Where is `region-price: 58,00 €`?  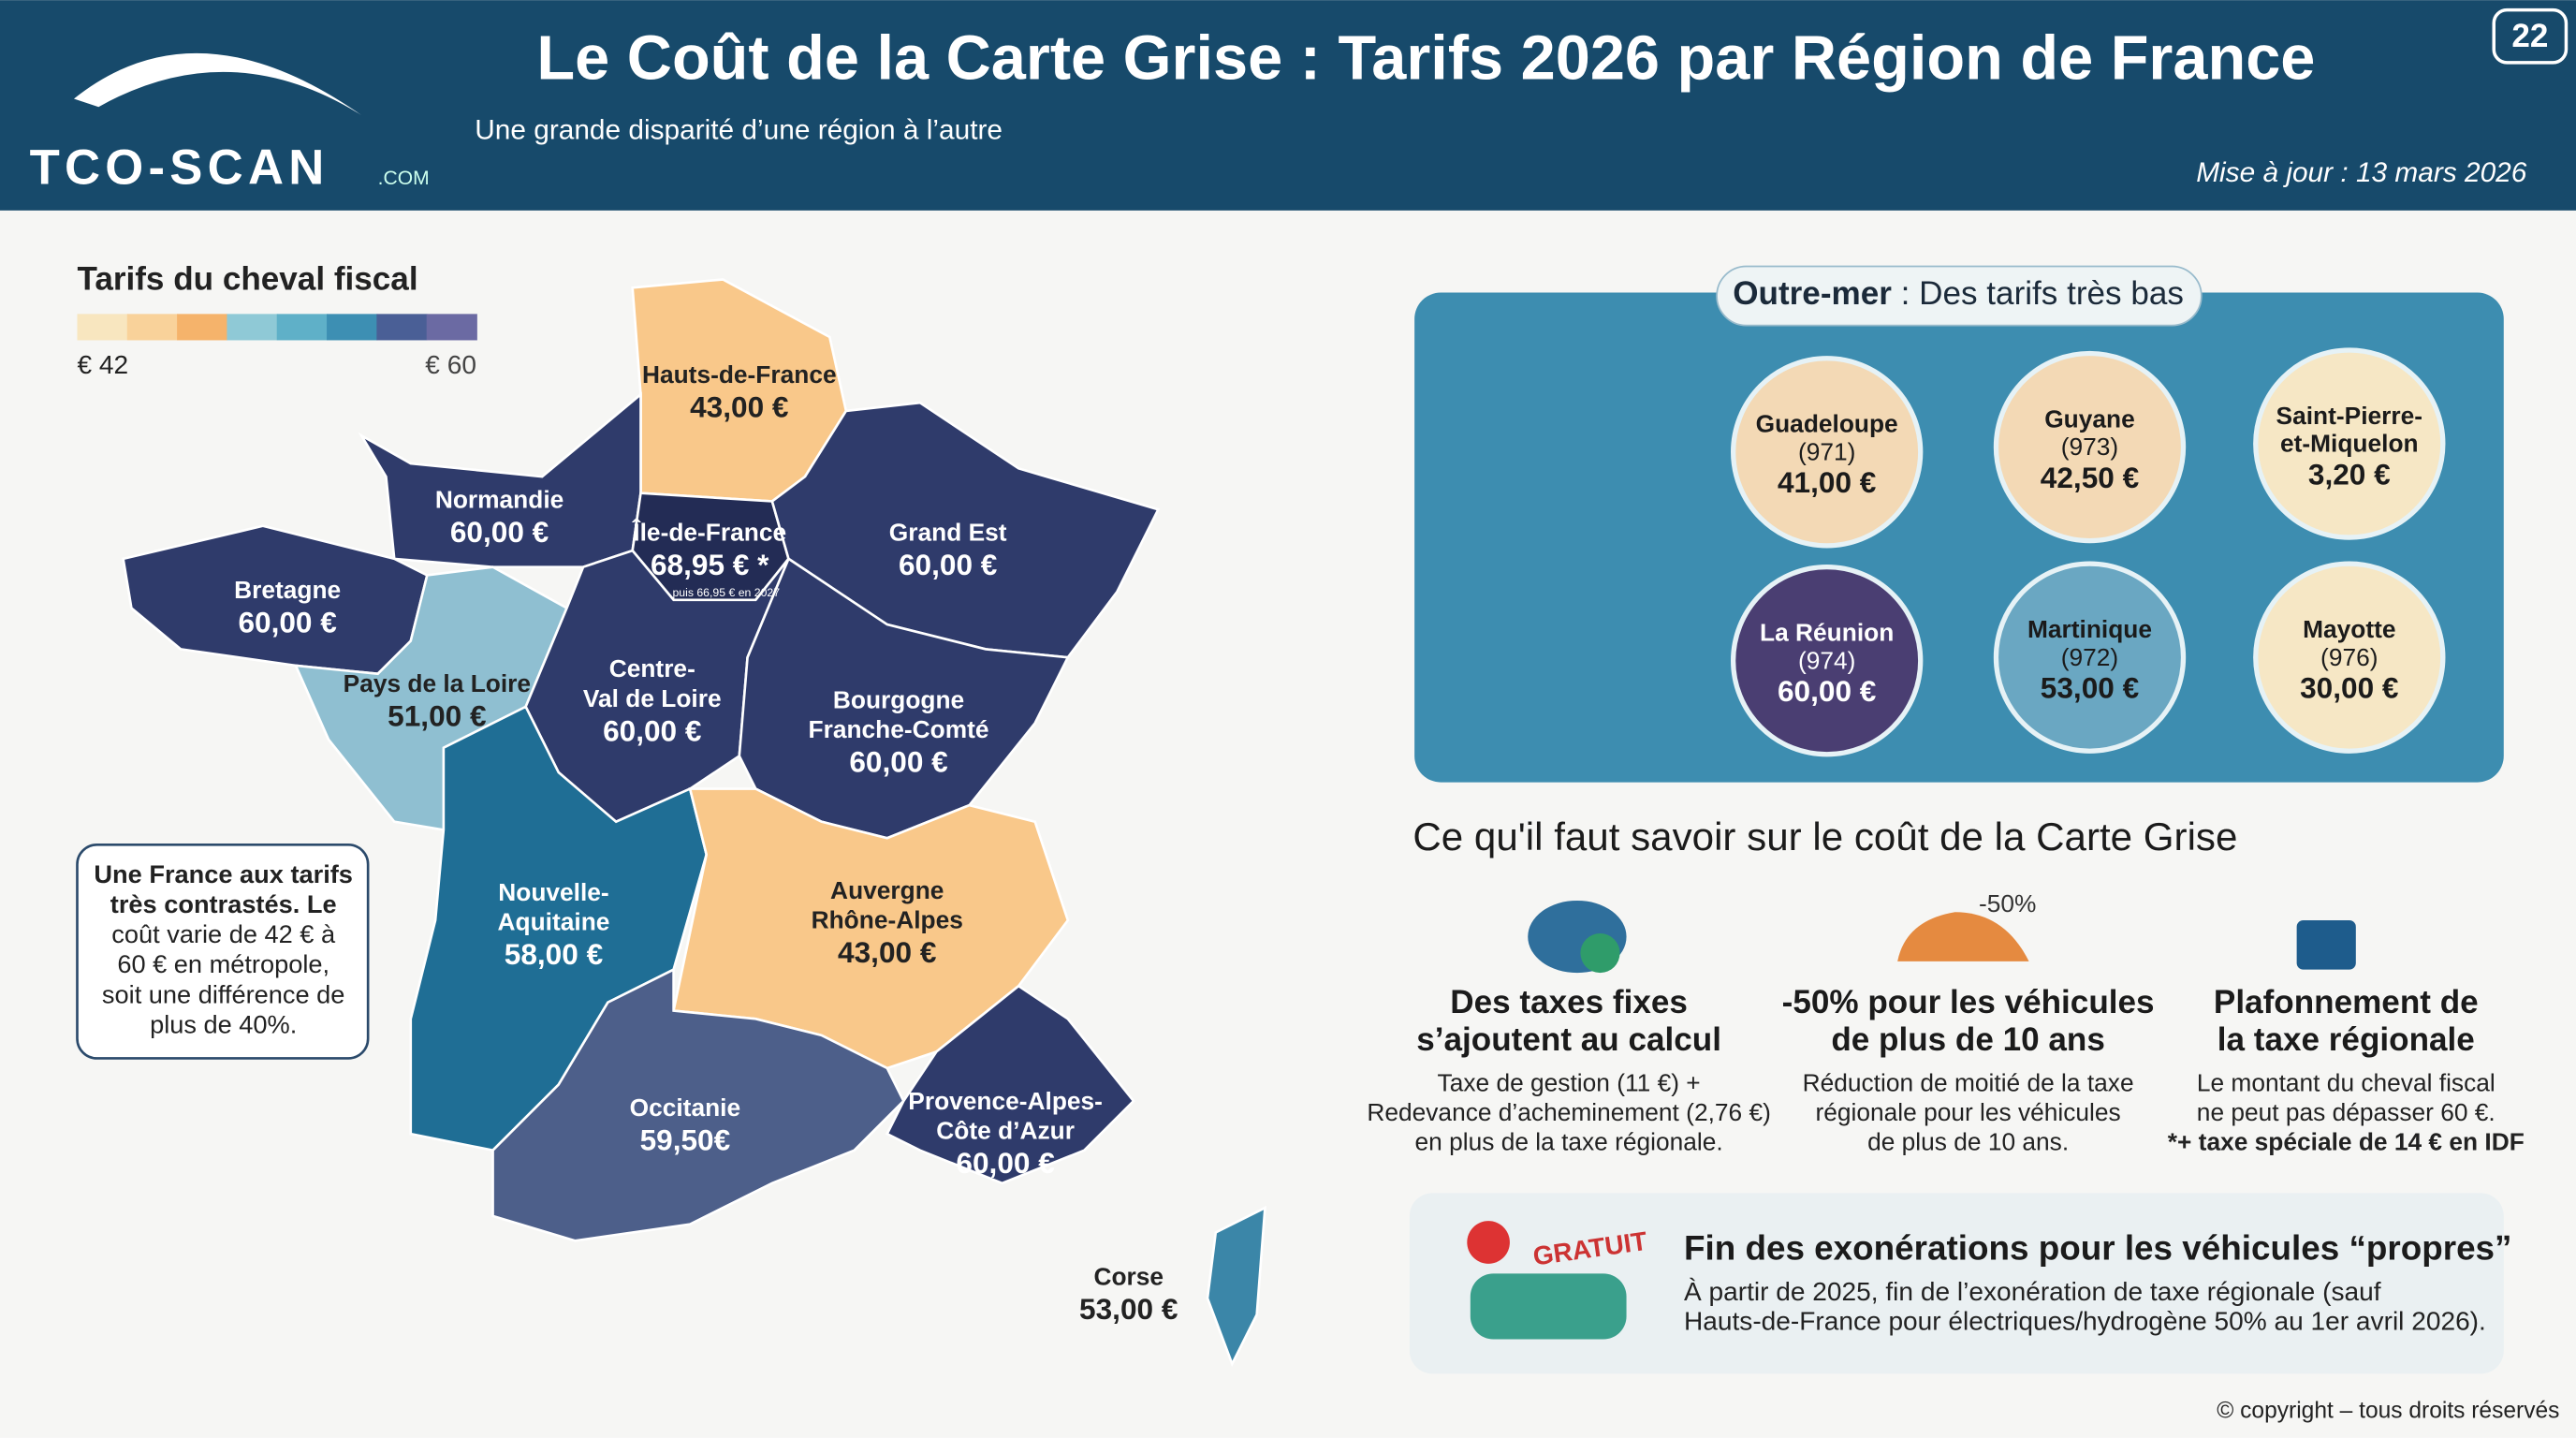
region-price: 58,00 € is located at coordinates (554, 954).